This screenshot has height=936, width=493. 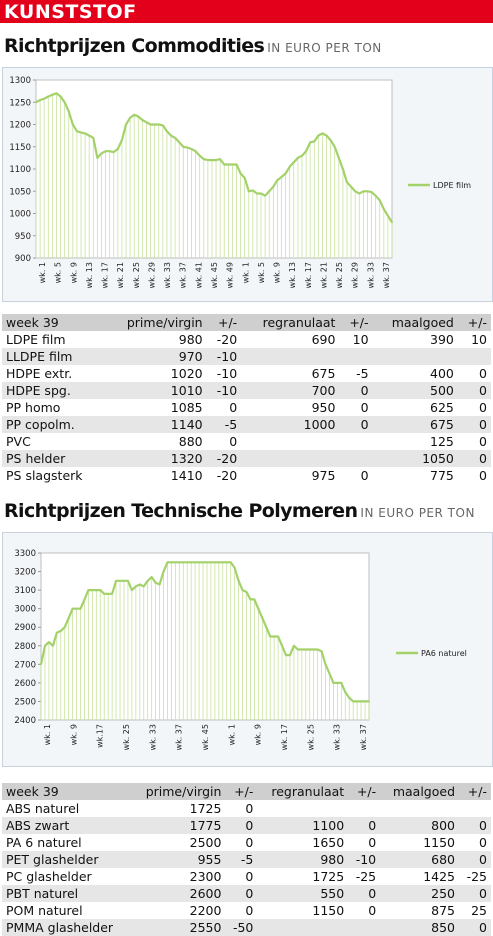 I want to click on table-cell: 880, so click(x=190, y=441).